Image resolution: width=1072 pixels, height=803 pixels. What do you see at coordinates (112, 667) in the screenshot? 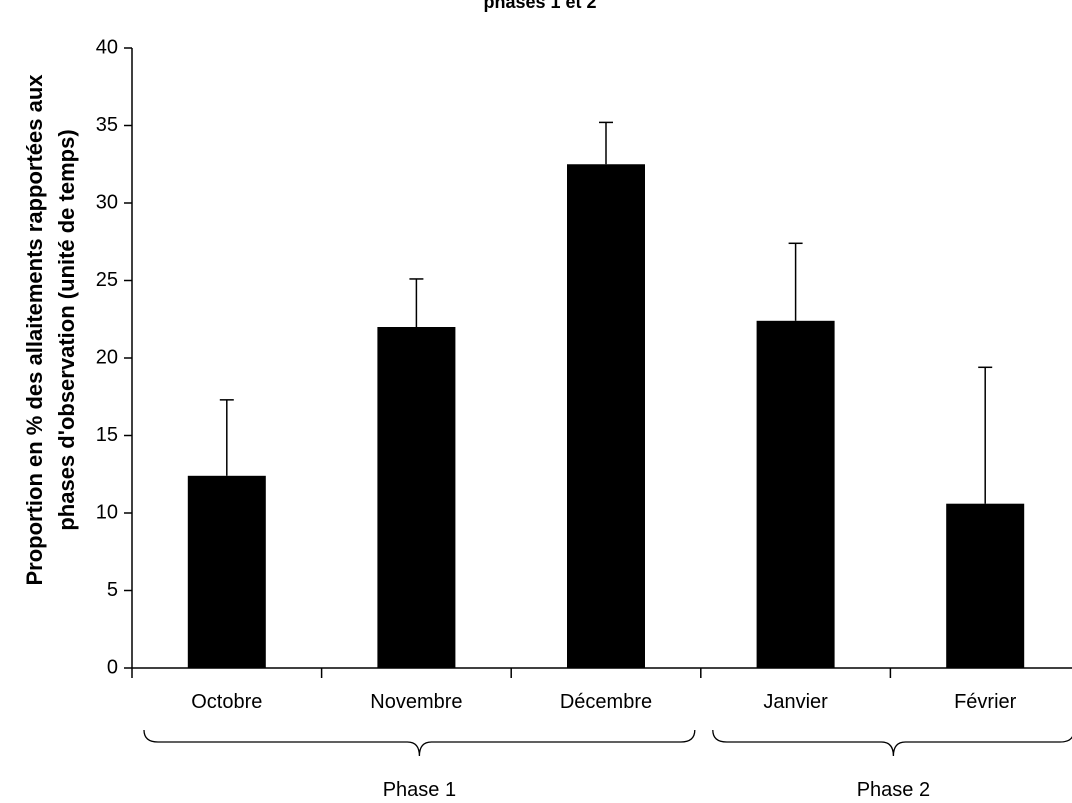
I see `y-tick-label: 0` at bounding box center [112, 667].